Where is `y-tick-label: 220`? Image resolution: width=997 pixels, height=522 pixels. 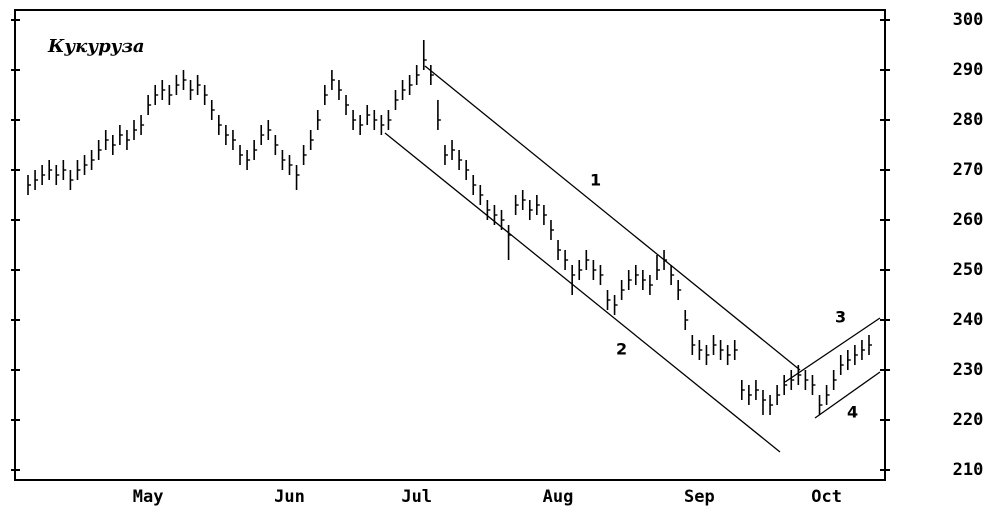 y-tick-label: 220 is located at coordinates (968, 420).